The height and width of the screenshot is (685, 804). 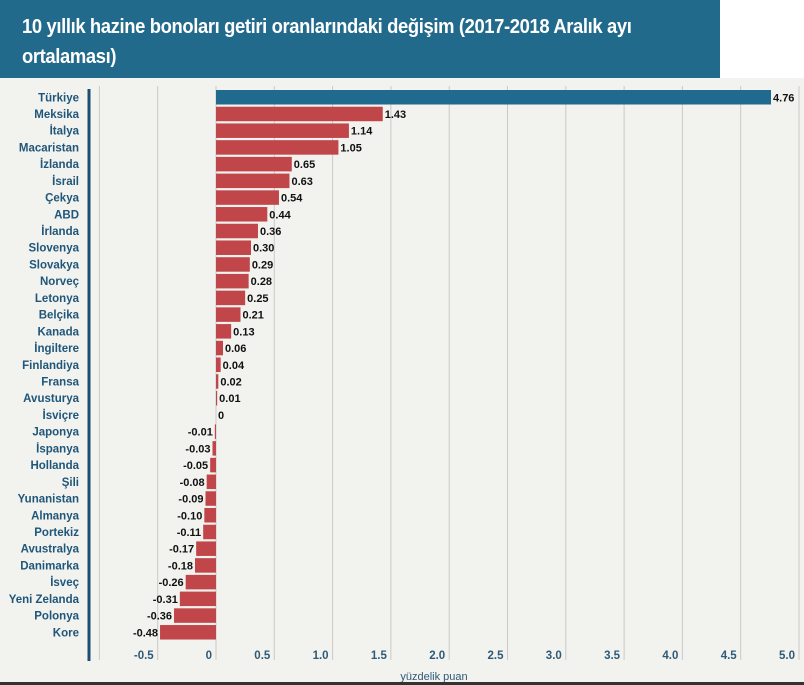 What do you see at coordinates (221, 416) in the screenshot?
I see `value-label: 0` at bounding box center [221, 416].